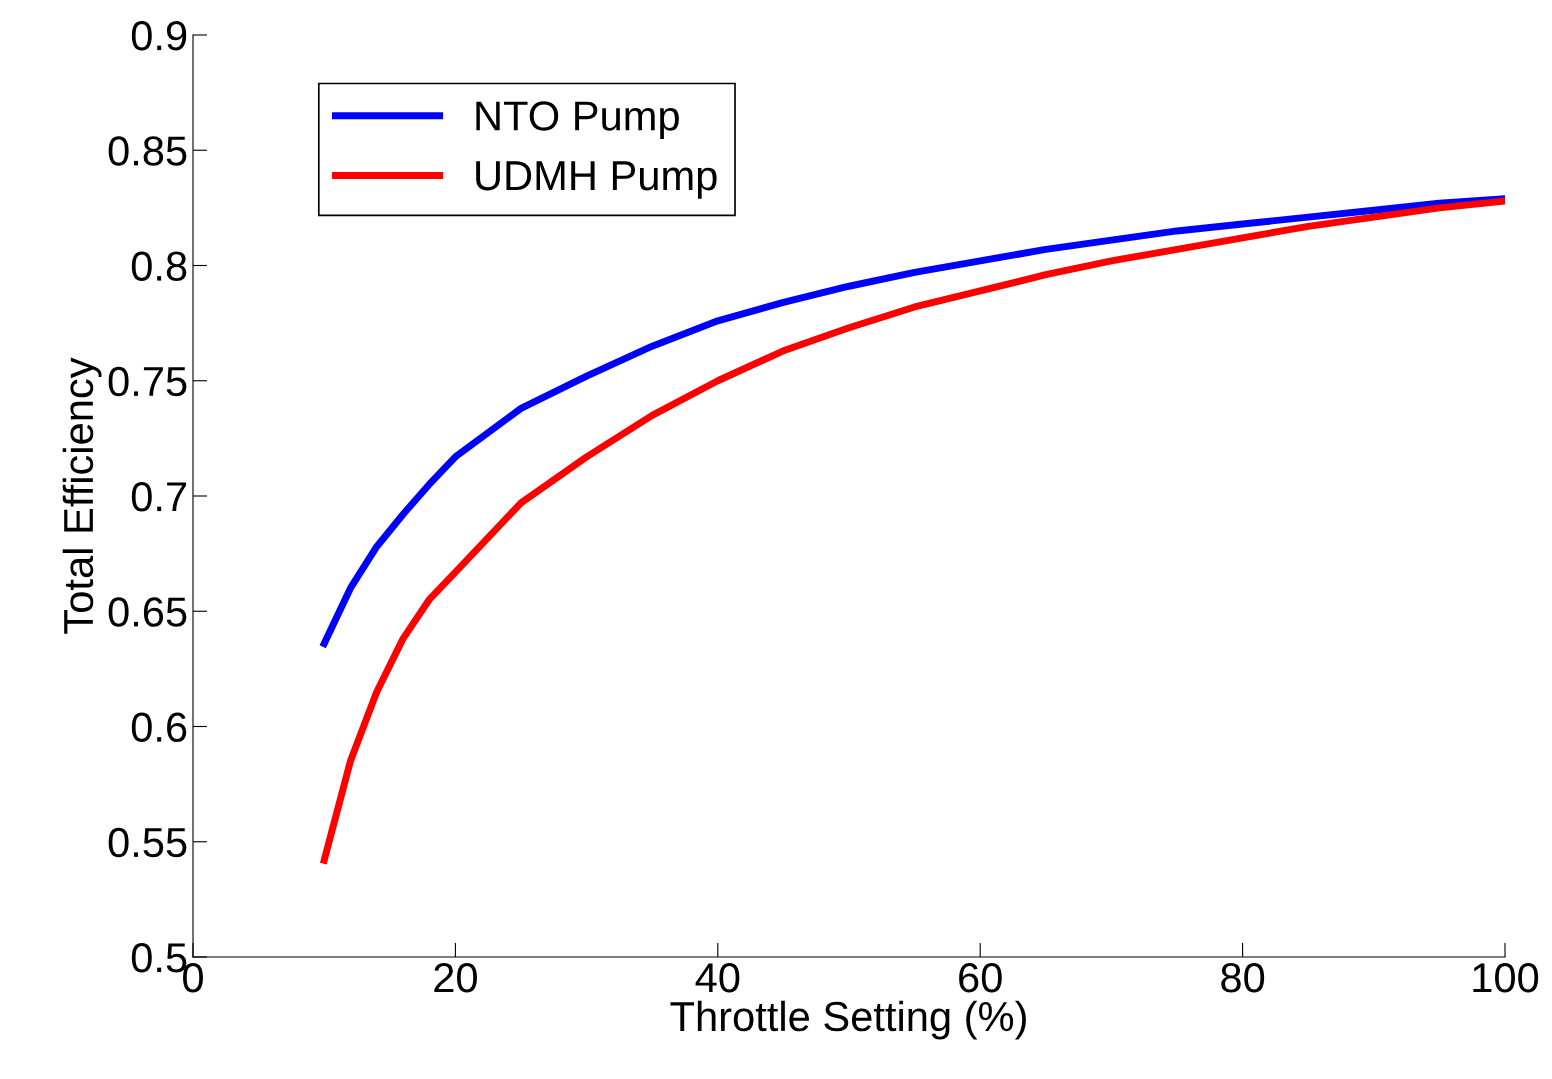 The width and height of the screenshot is (1552, 1079). I want to click on x-tick-label: 60, so click(980, 977).